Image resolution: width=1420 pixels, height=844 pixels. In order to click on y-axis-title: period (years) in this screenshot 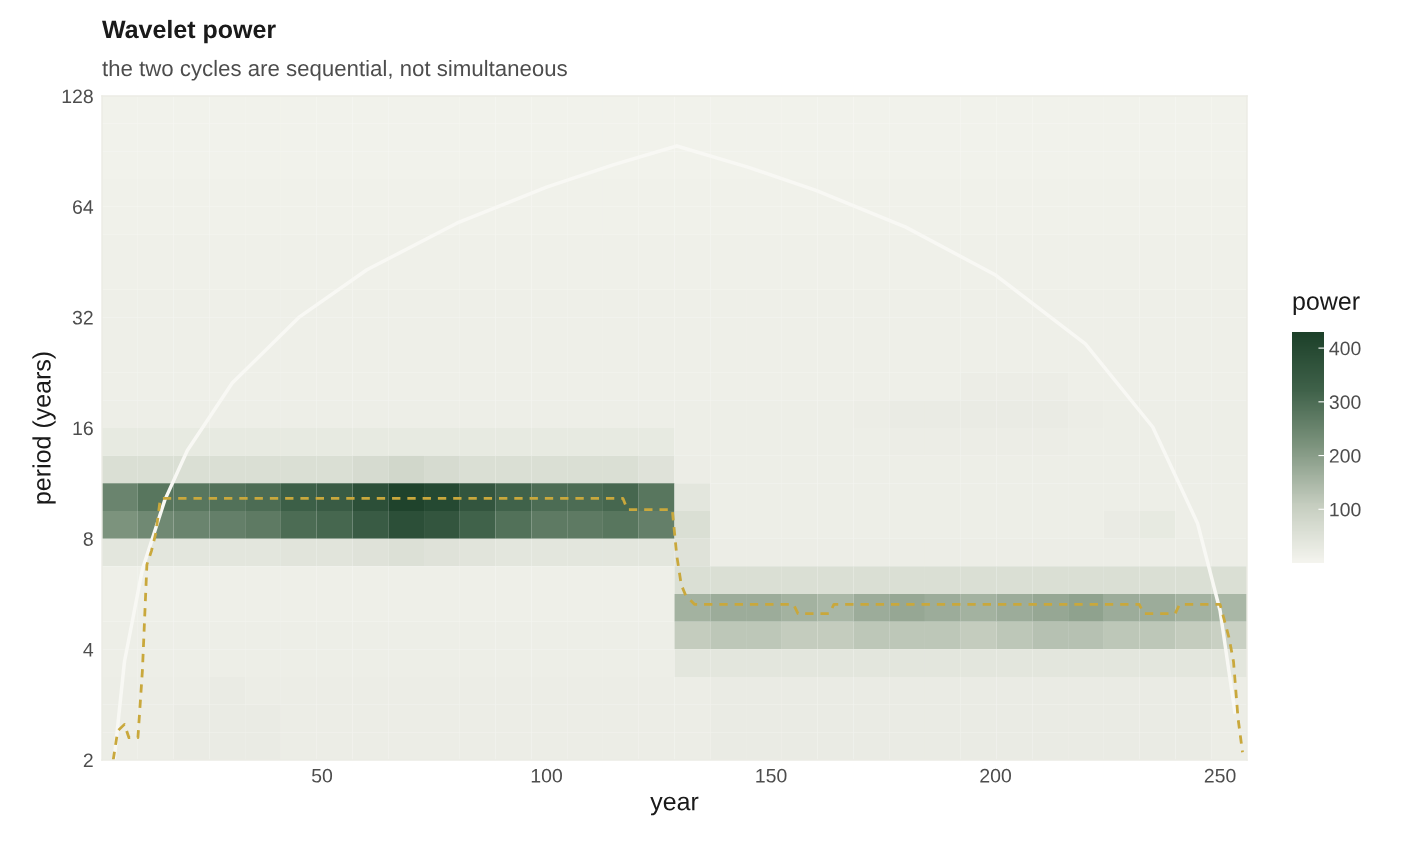, I will do `click(44, 428)`.